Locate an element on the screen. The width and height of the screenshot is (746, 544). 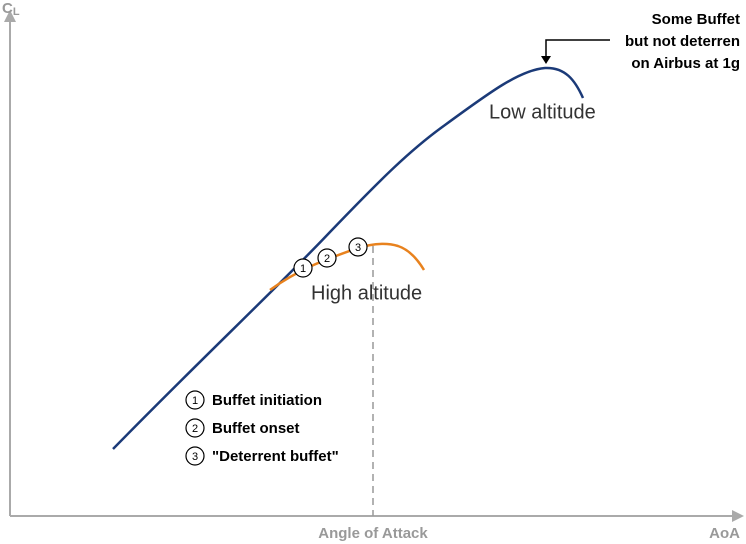
marker-label: 2 is located at coordinates (327, 259).